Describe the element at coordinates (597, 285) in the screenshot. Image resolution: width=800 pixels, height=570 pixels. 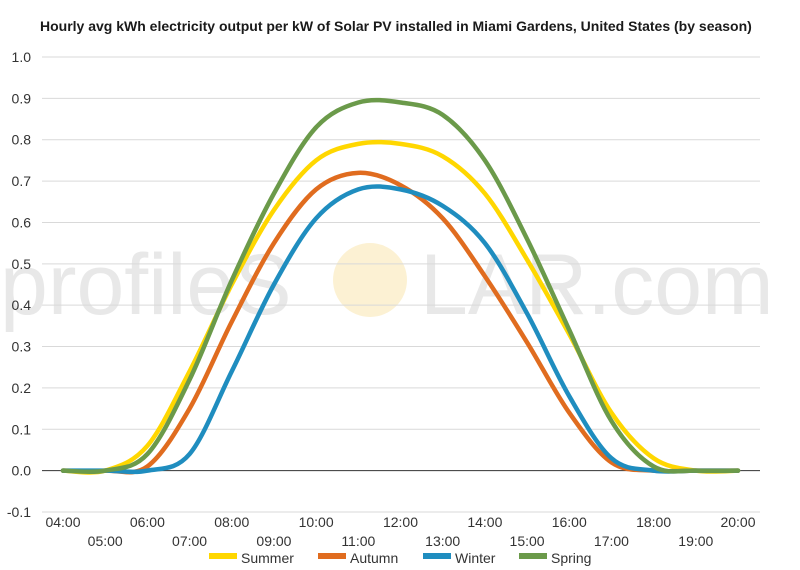
I see `watermark-text-right: LAR.com` at that location.